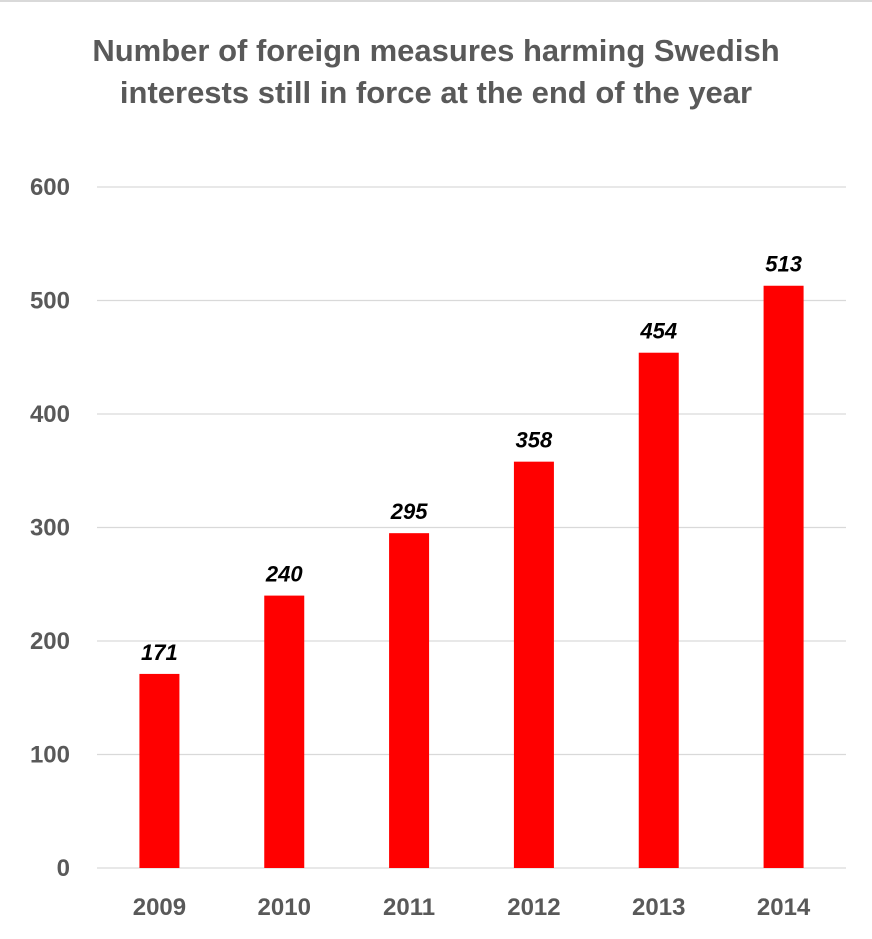 This screenshot has width=872, height=939. I want to click on x-tick-label-2014: 2014, so click(784, 907).